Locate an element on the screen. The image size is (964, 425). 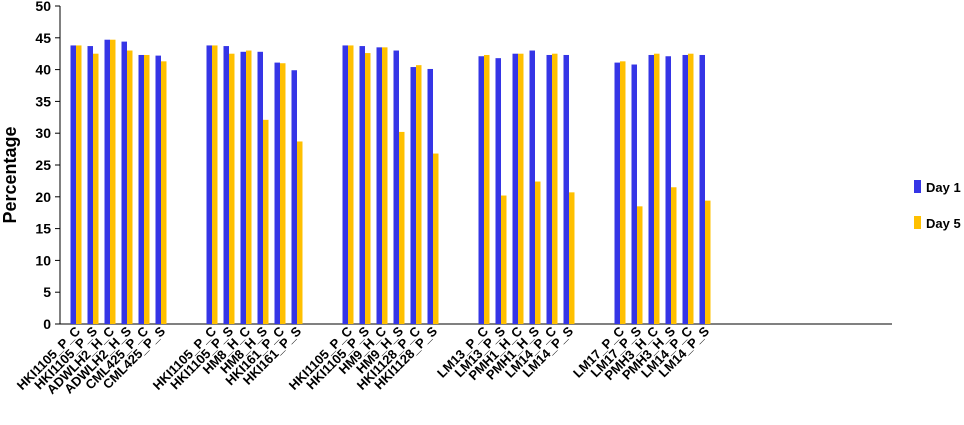
y-tick-label: 45 is located at coordinates (43, 38).